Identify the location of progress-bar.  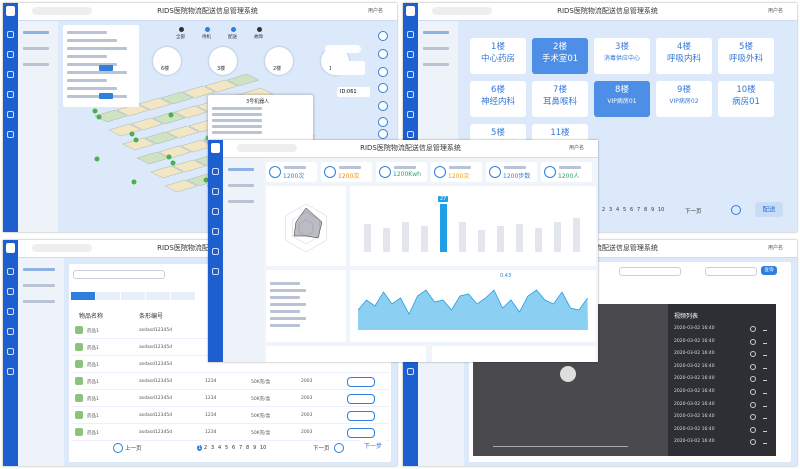
(560, 446).